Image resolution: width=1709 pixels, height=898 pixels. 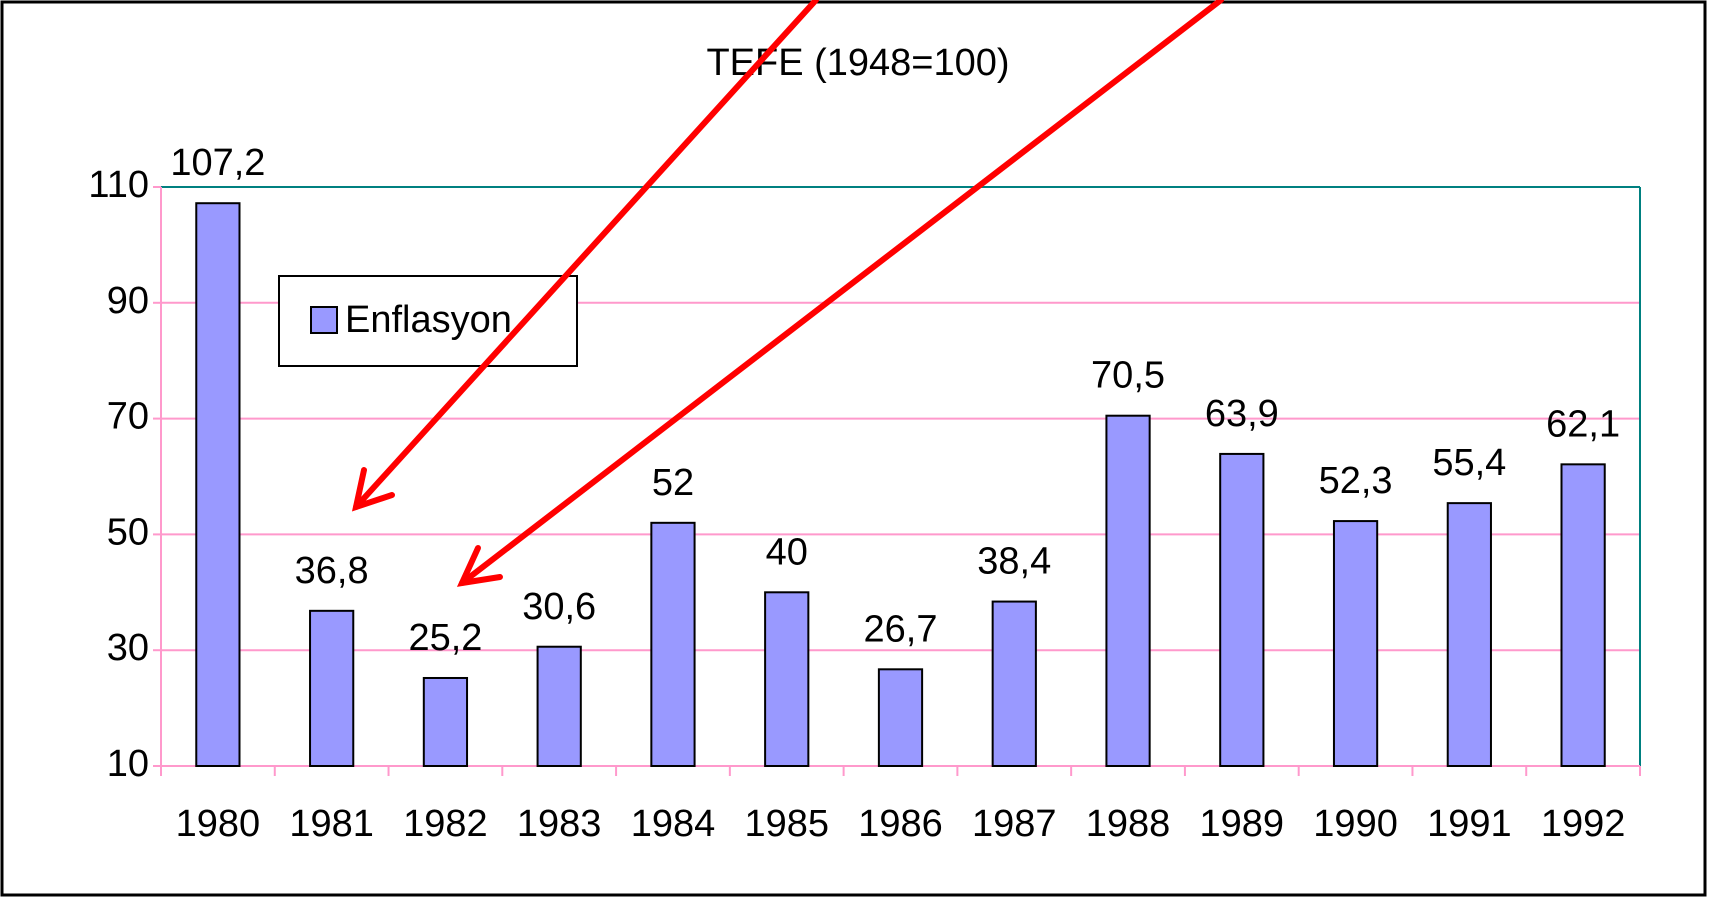 What do you see at coordinates (1242, 824) in the screenshot?
I see `x-tick-label: 1989` at bounding box center [1242, 824].